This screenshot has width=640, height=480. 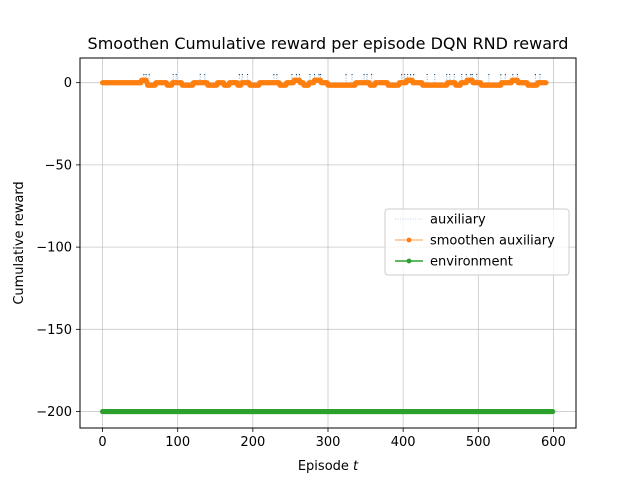 I want to click on series-auxiliary, so click(x=324, y=78).